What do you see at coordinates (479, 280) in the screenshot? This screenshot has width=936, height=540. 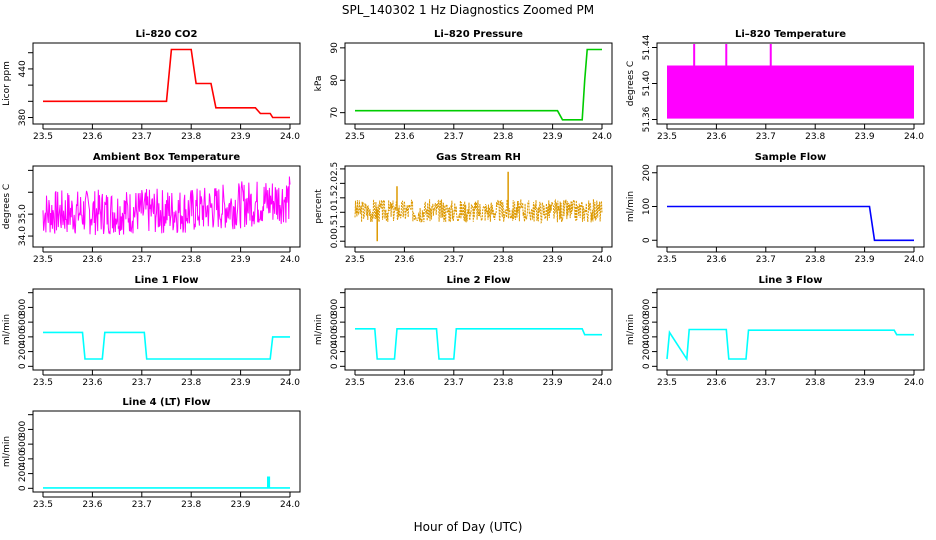 I see `panel-title: Line 2 Flow` at bounding box center [479, 280].